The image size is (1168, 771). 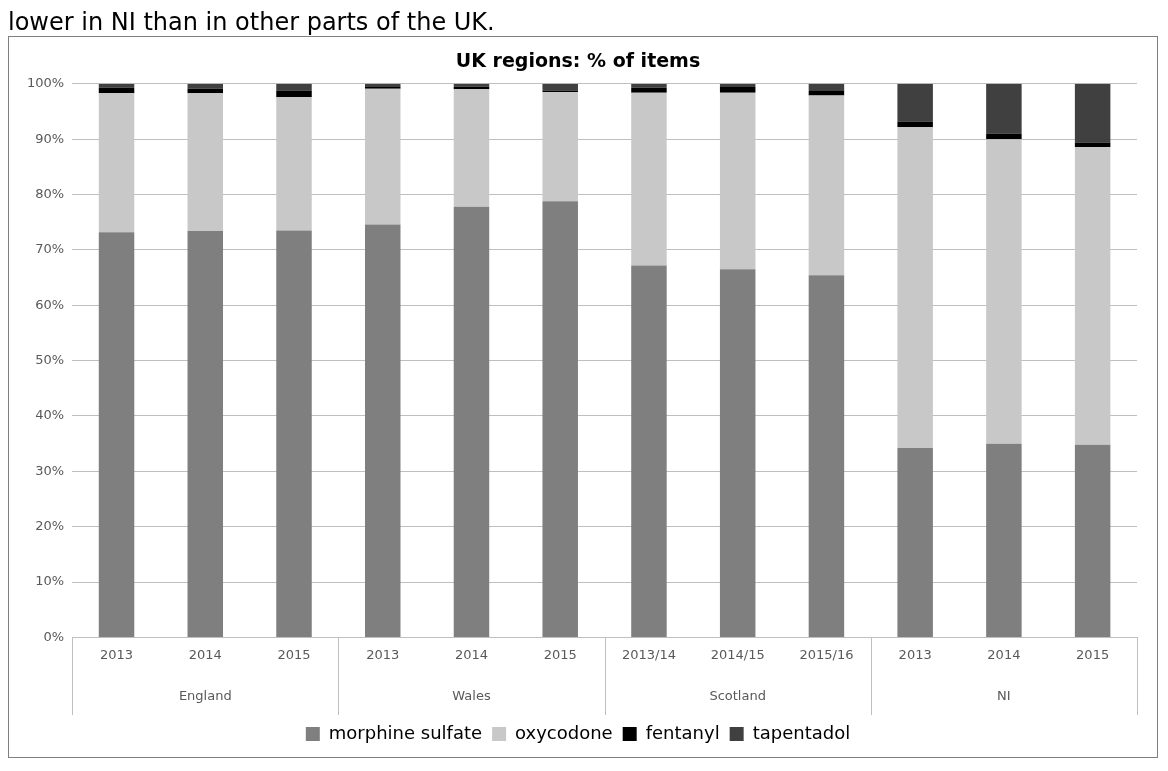 I want to click on y-tick-label: 60%, so click(x=50, y=304).